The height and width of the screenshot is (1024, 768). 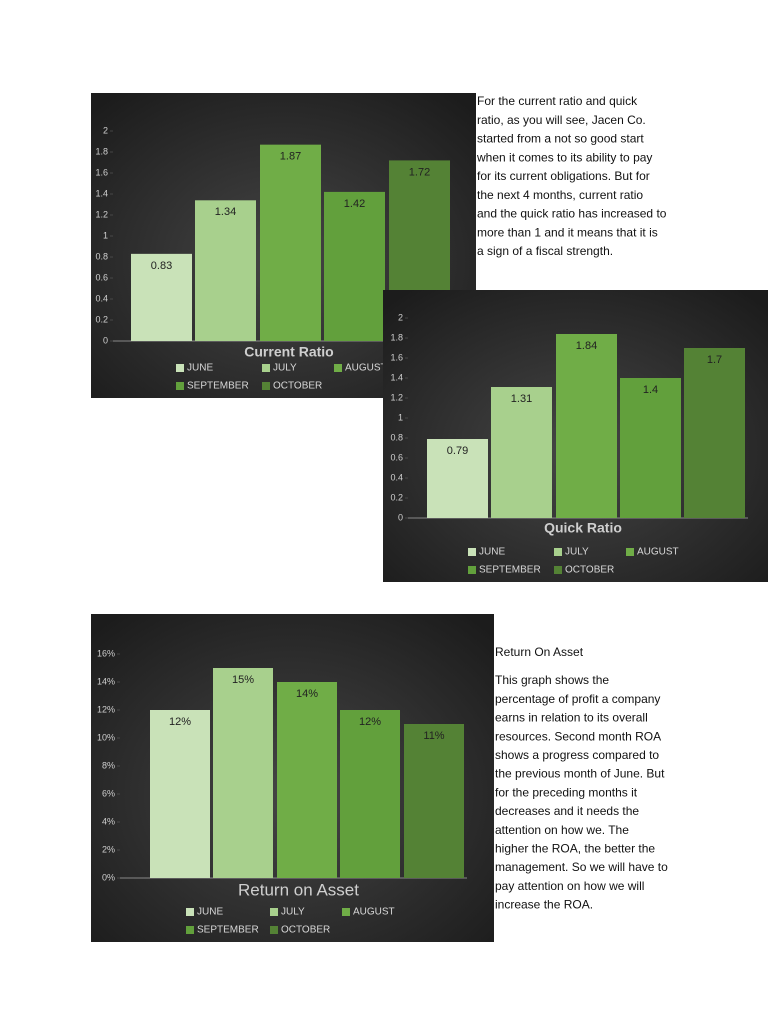 What do you see at coordinates (106, 709) in the screenshot?
I see `y-tick-label: 12%` at bounding box center [106, 709].